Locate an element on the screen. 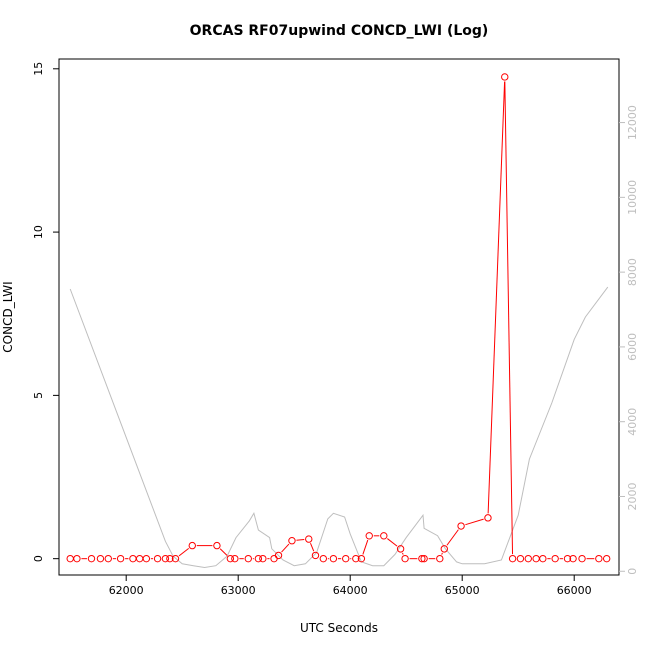 This screenshot has height=650, width=650. x-tick-label: 64000 is located at coordinates (350, 590).